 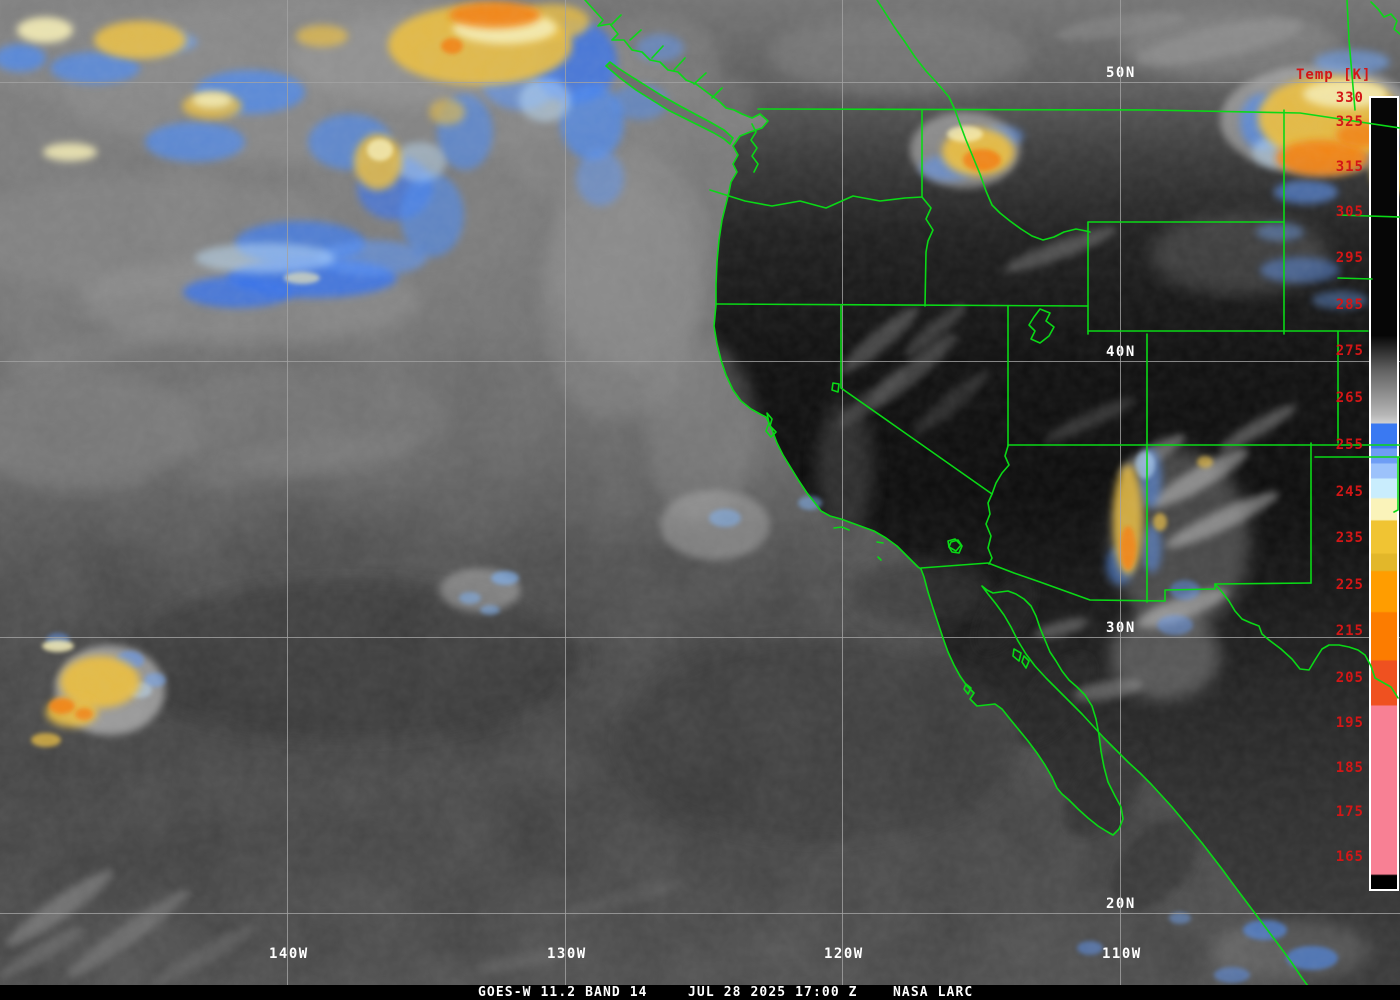 I want to click on colorbar-tick-325: 325, so click(x=1349, y=122).